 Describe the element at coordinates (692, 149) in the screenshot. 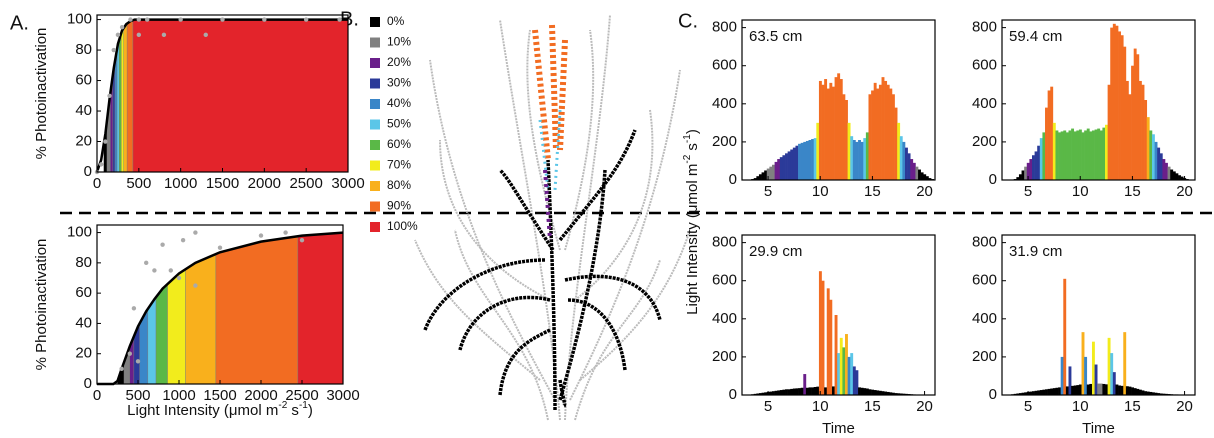

I see `label-part: s` at that location.